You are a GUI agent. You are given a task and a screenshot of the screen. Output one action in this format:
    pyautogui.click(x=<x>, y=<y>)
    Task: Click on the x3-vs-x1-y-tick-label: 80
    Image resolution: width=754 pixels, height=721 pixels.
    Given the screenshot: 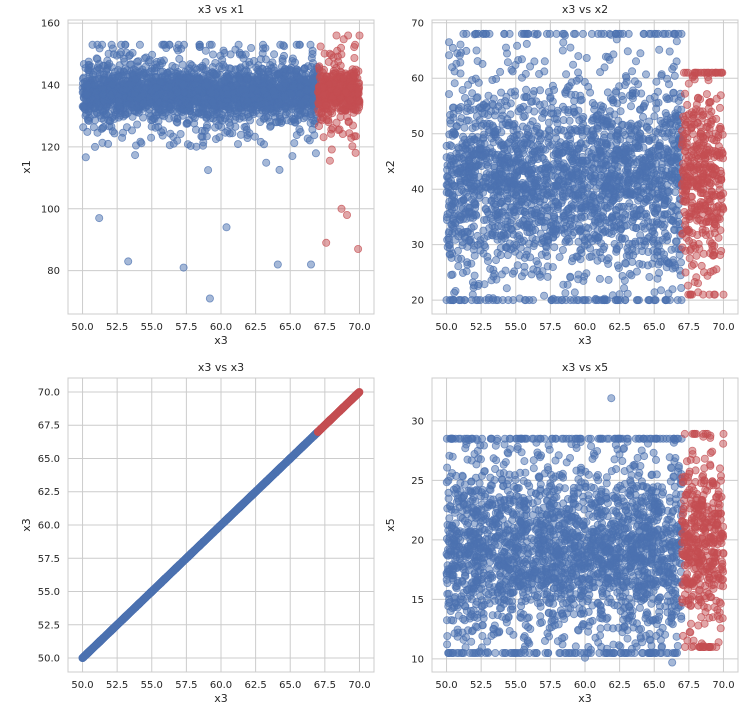 What is the action you would take?
    pyautogui.click(x=53, y=271)
    